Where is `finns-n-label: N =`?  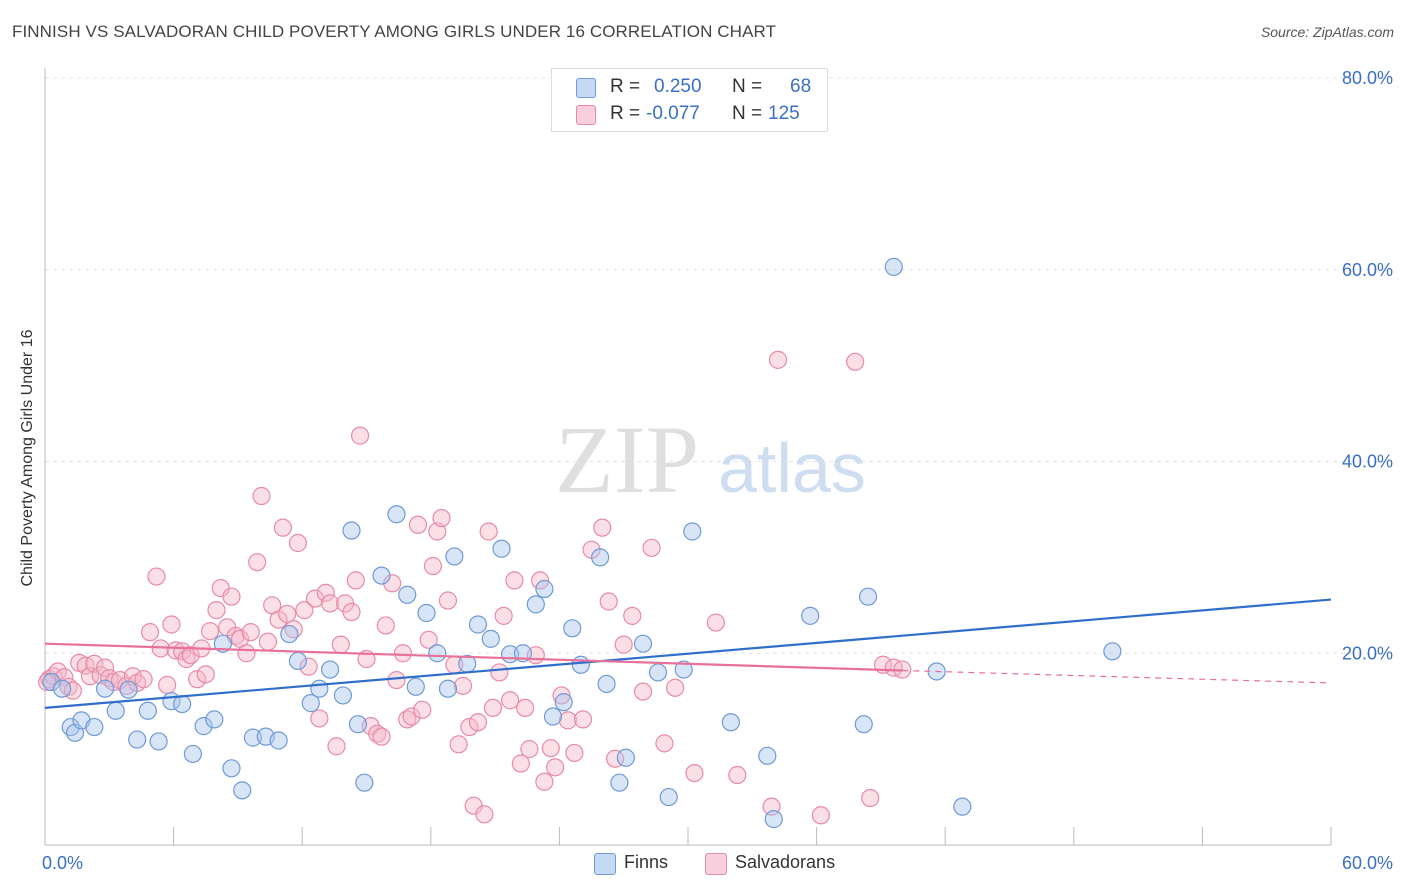 finns-n-label: N = is located at coordinates (747, 86).